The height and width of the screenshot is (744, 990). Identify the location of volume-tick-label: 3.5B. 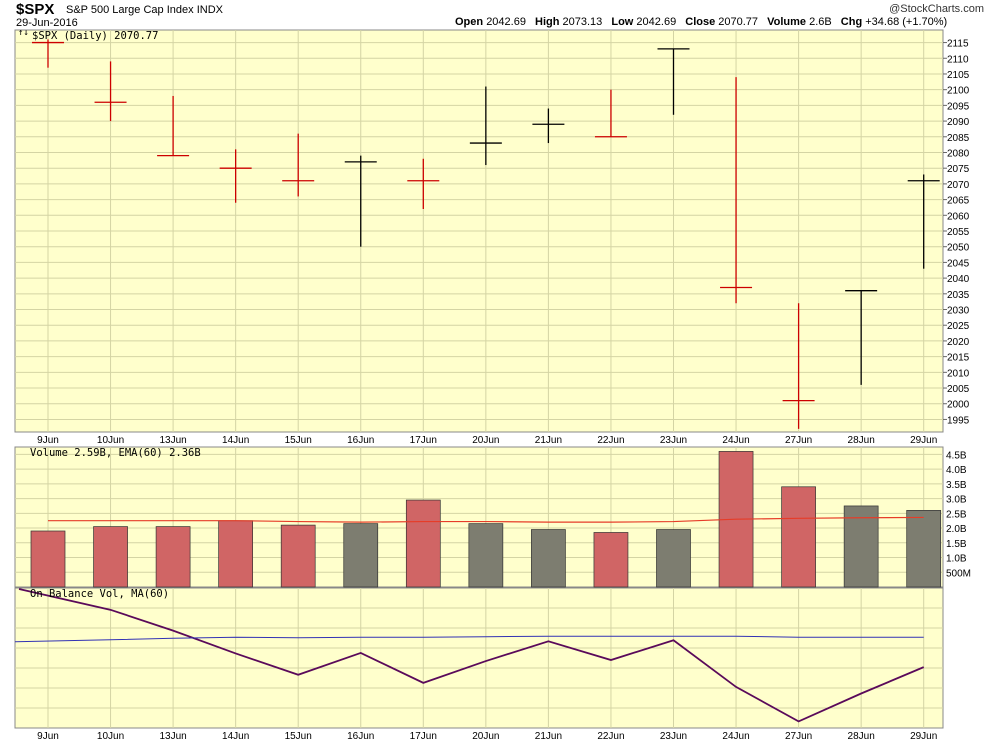
(956, 485).